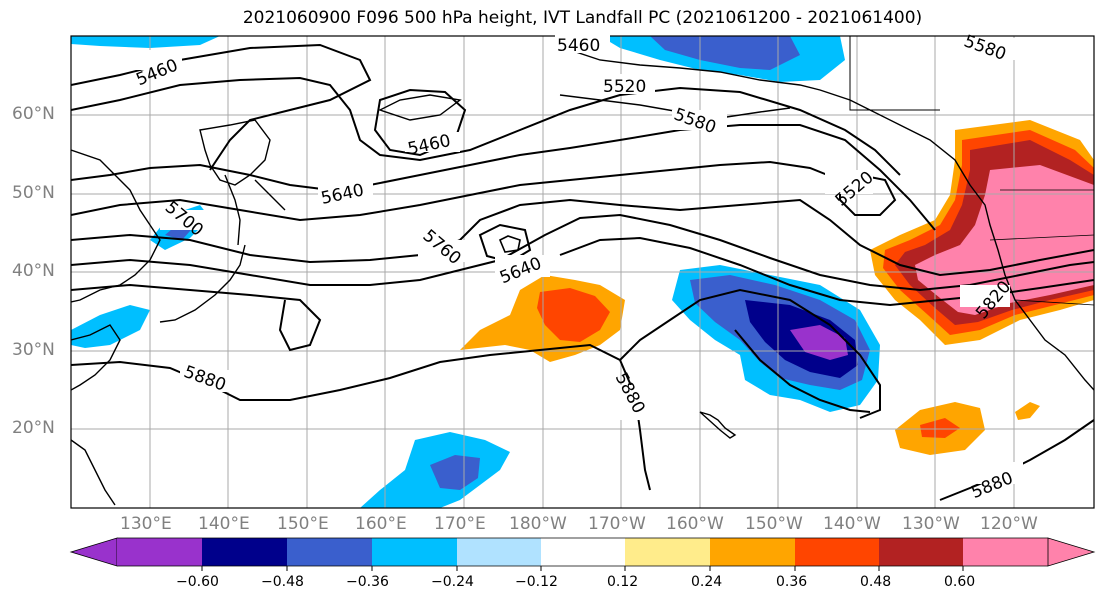 This screenshot has width=1105, height=601. Describe the element at coordinates (960, 582) in the screenshot. I see `colorbar-tick-label: 0.60` at that location.